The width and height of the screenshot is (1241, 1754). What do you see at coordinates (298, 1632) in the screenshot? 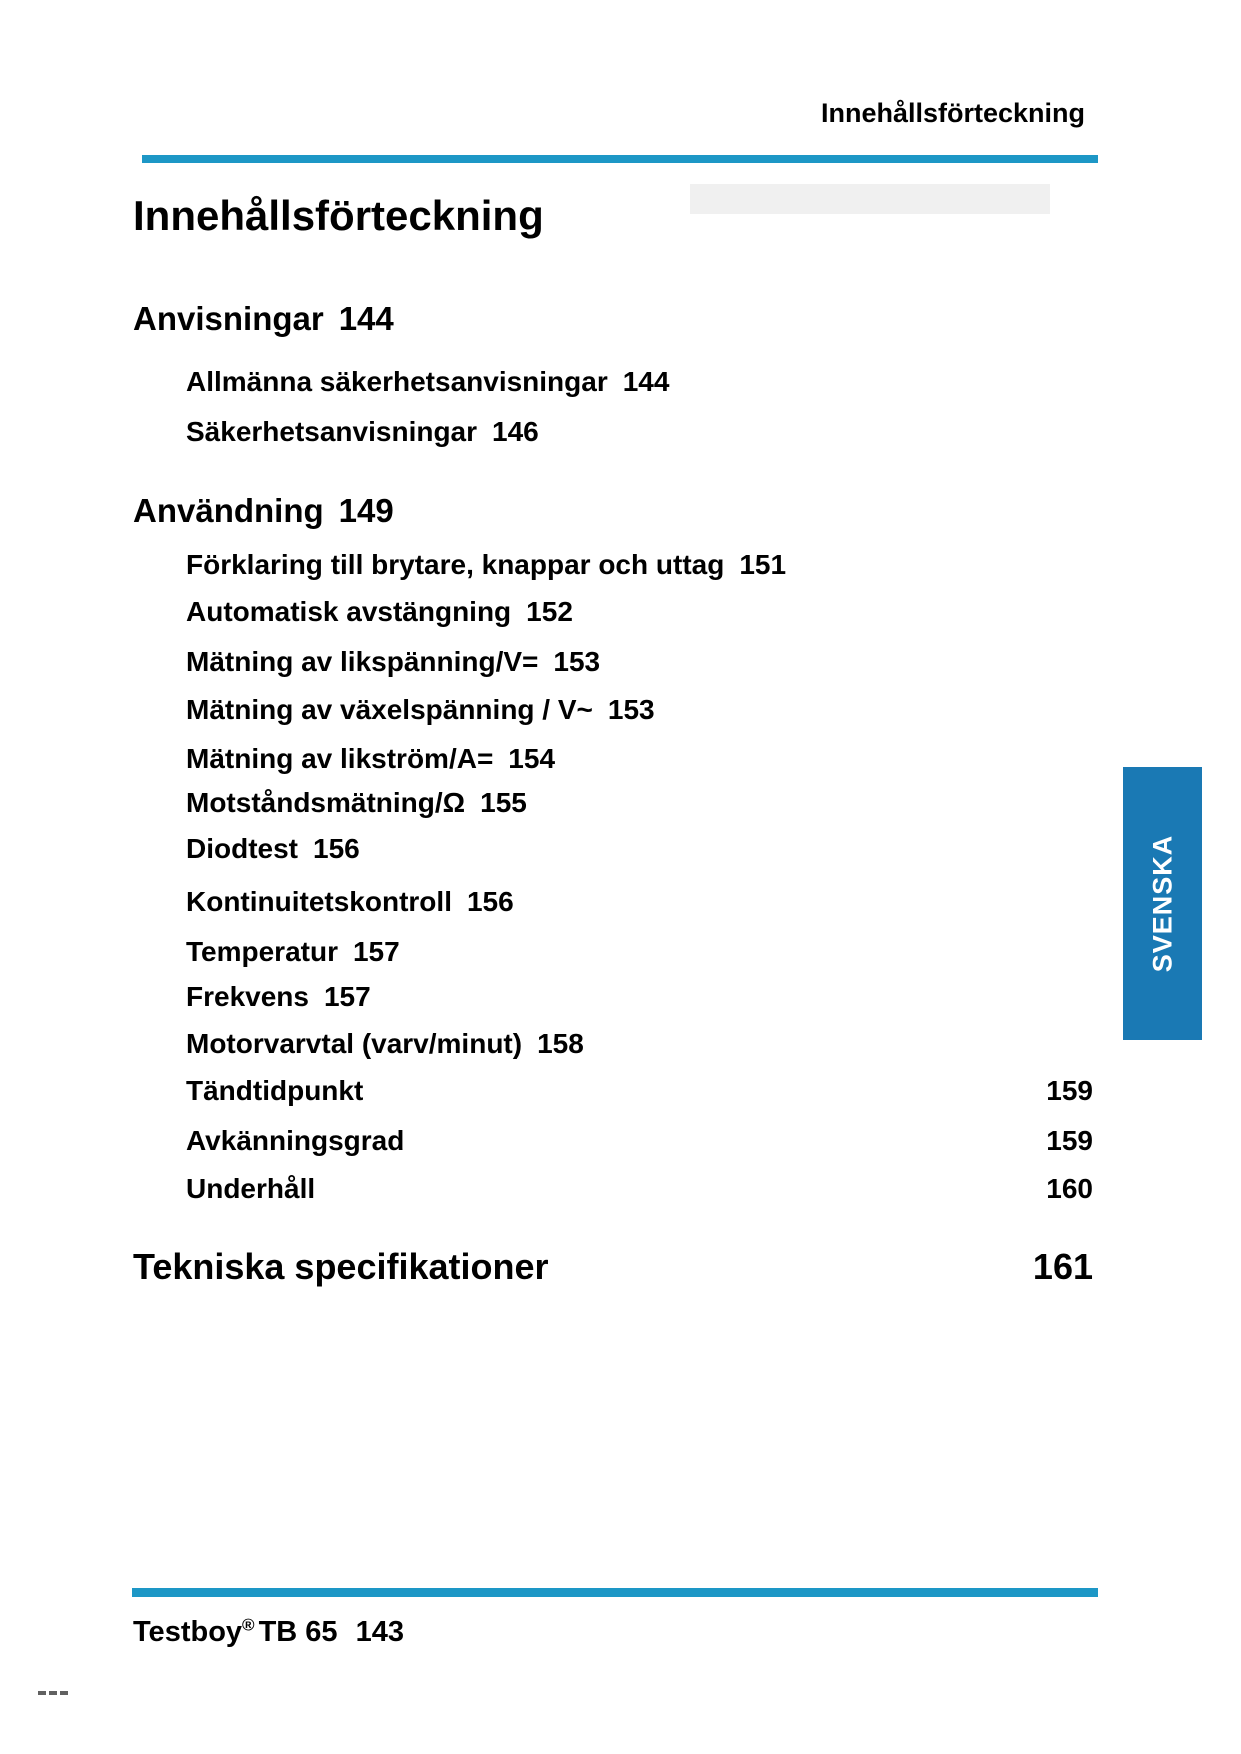
I see `footer-model: TB 65` at bounding box center [298, 1632].